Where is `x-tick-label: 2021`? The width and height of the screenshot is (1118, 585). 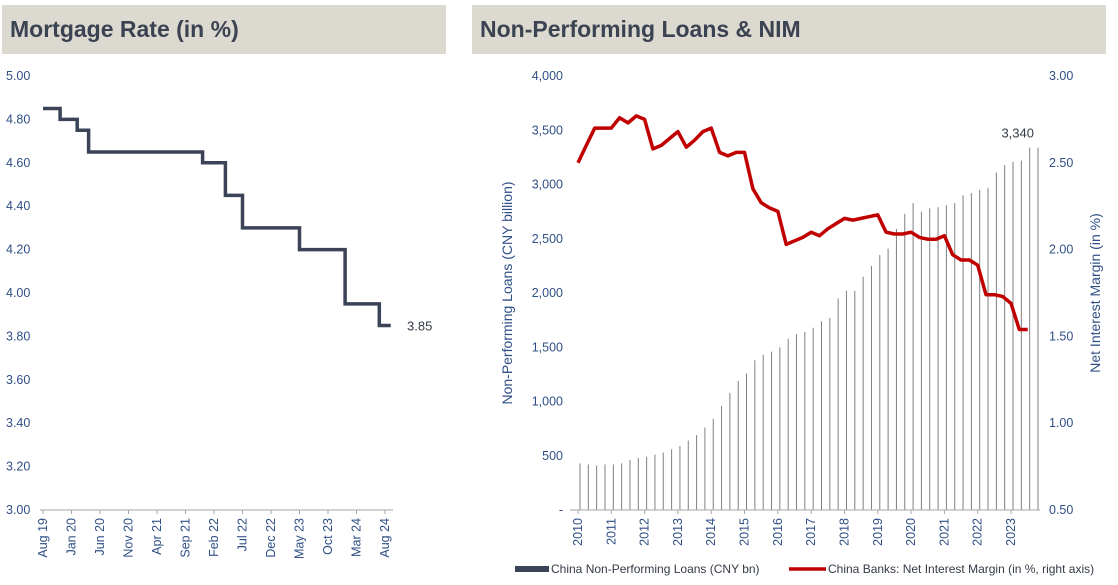
x-tick-label: 2021 is located at coordinates (944, 532).